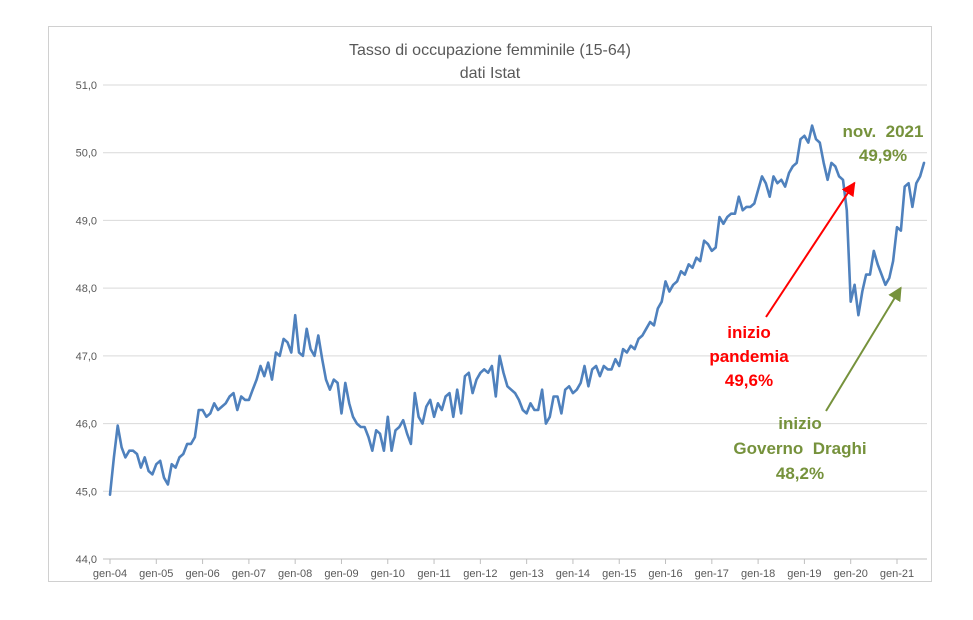  What do you see at coordinates (749, 380) in the screenshot?
I see `annotation-pandemia-text: 49,6%` at bounding box center [749, 380].